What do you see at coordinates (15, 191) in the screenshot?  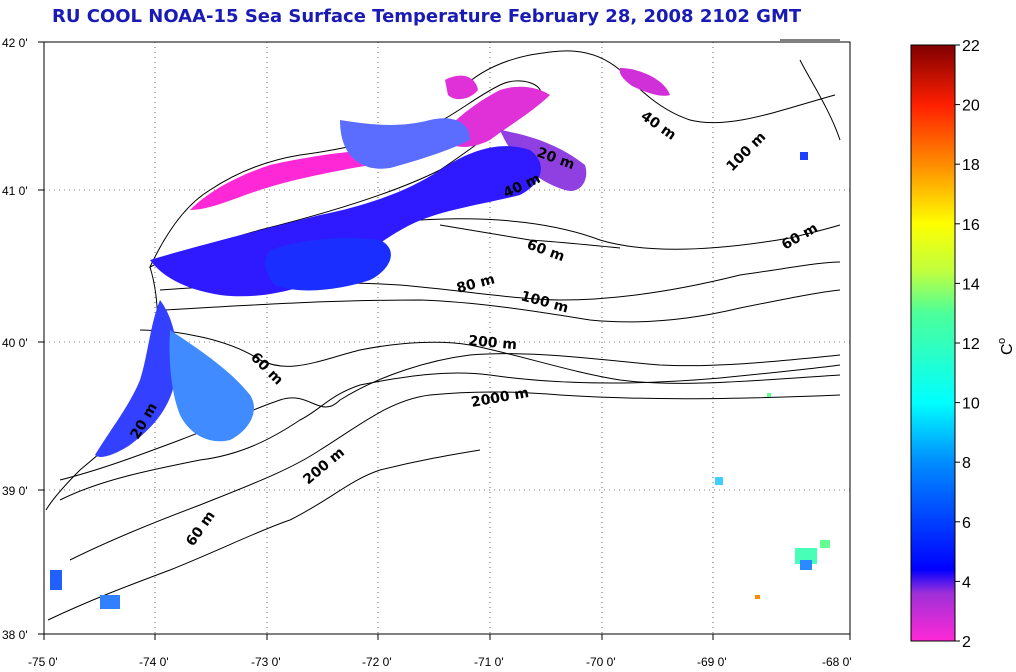 I see `lat-tick-label: 41 0'` at bounding box center [15, 191].